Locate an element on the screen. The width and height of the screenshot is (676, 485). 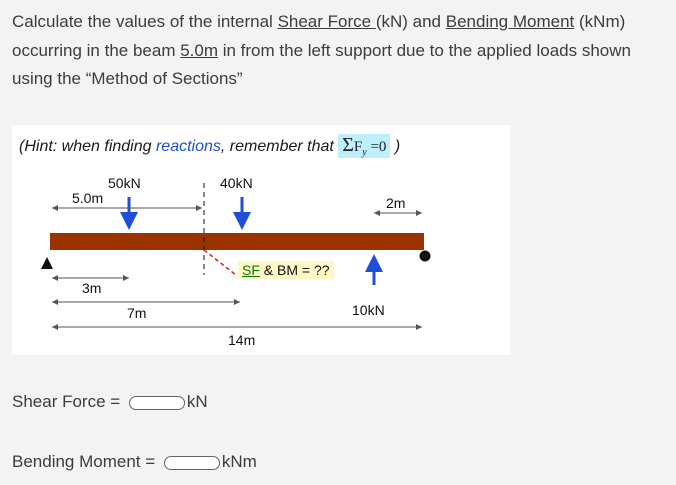
sf-bm-label: SF & BM = ?? is located at coordinates (286, 270).